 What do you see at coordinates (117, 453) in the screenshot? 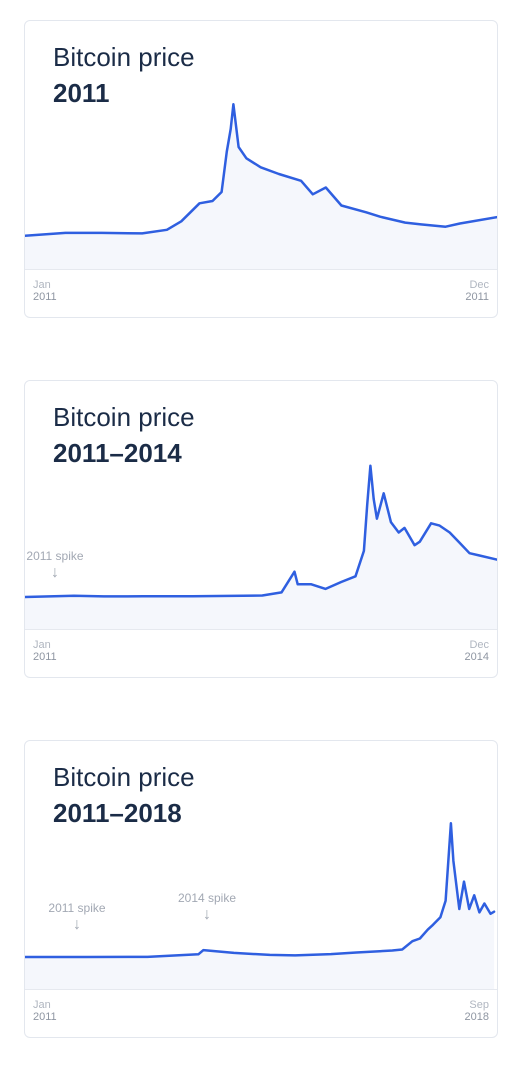
I see `chart-subtitle: 2011–2014` at bounding box center [117, 453].